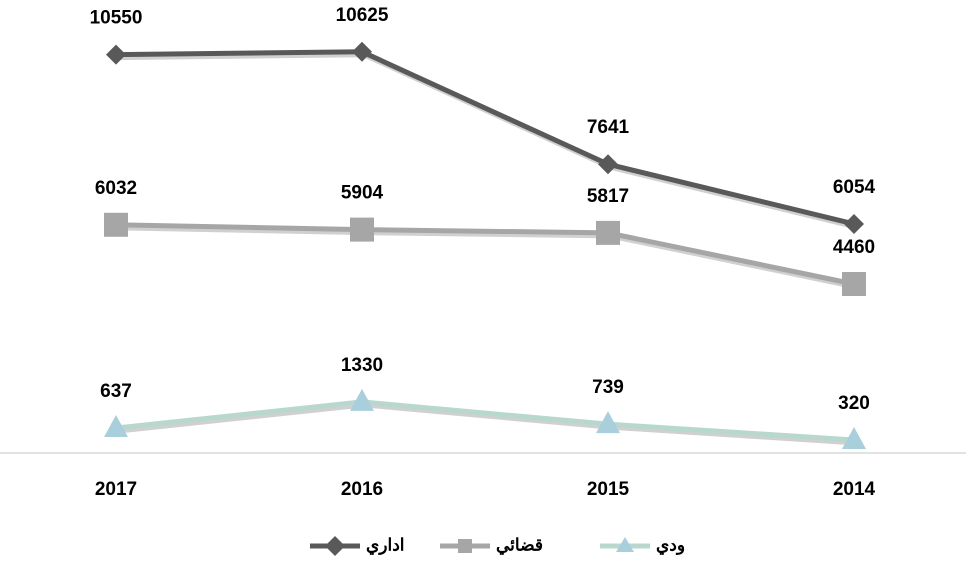  Describe the element at coordinates (116, 18) in the screenshot. I see `data-label: 10550` at that location.